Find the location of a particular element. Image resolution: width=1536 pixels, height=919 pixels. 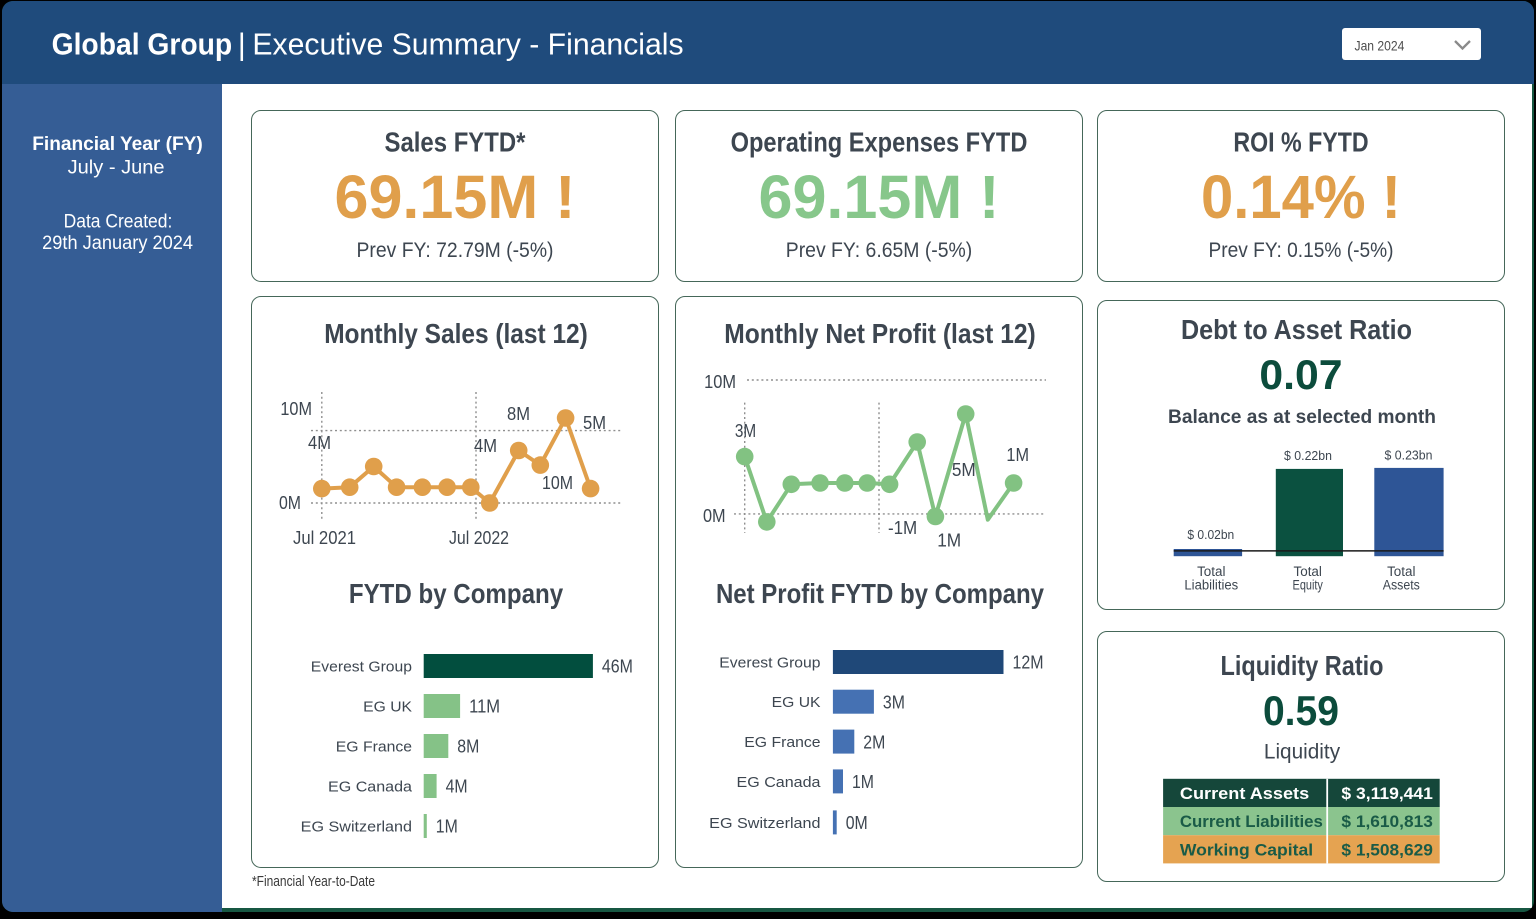

svg-text: Liquidity Ratio is located at coordinates (1302, 665).